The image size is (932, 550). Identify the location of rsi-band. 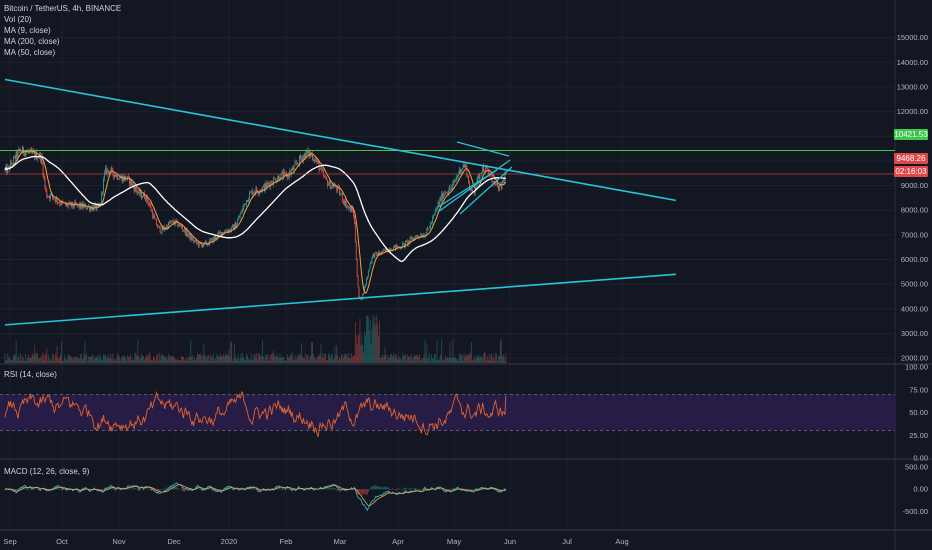
(447, 412).